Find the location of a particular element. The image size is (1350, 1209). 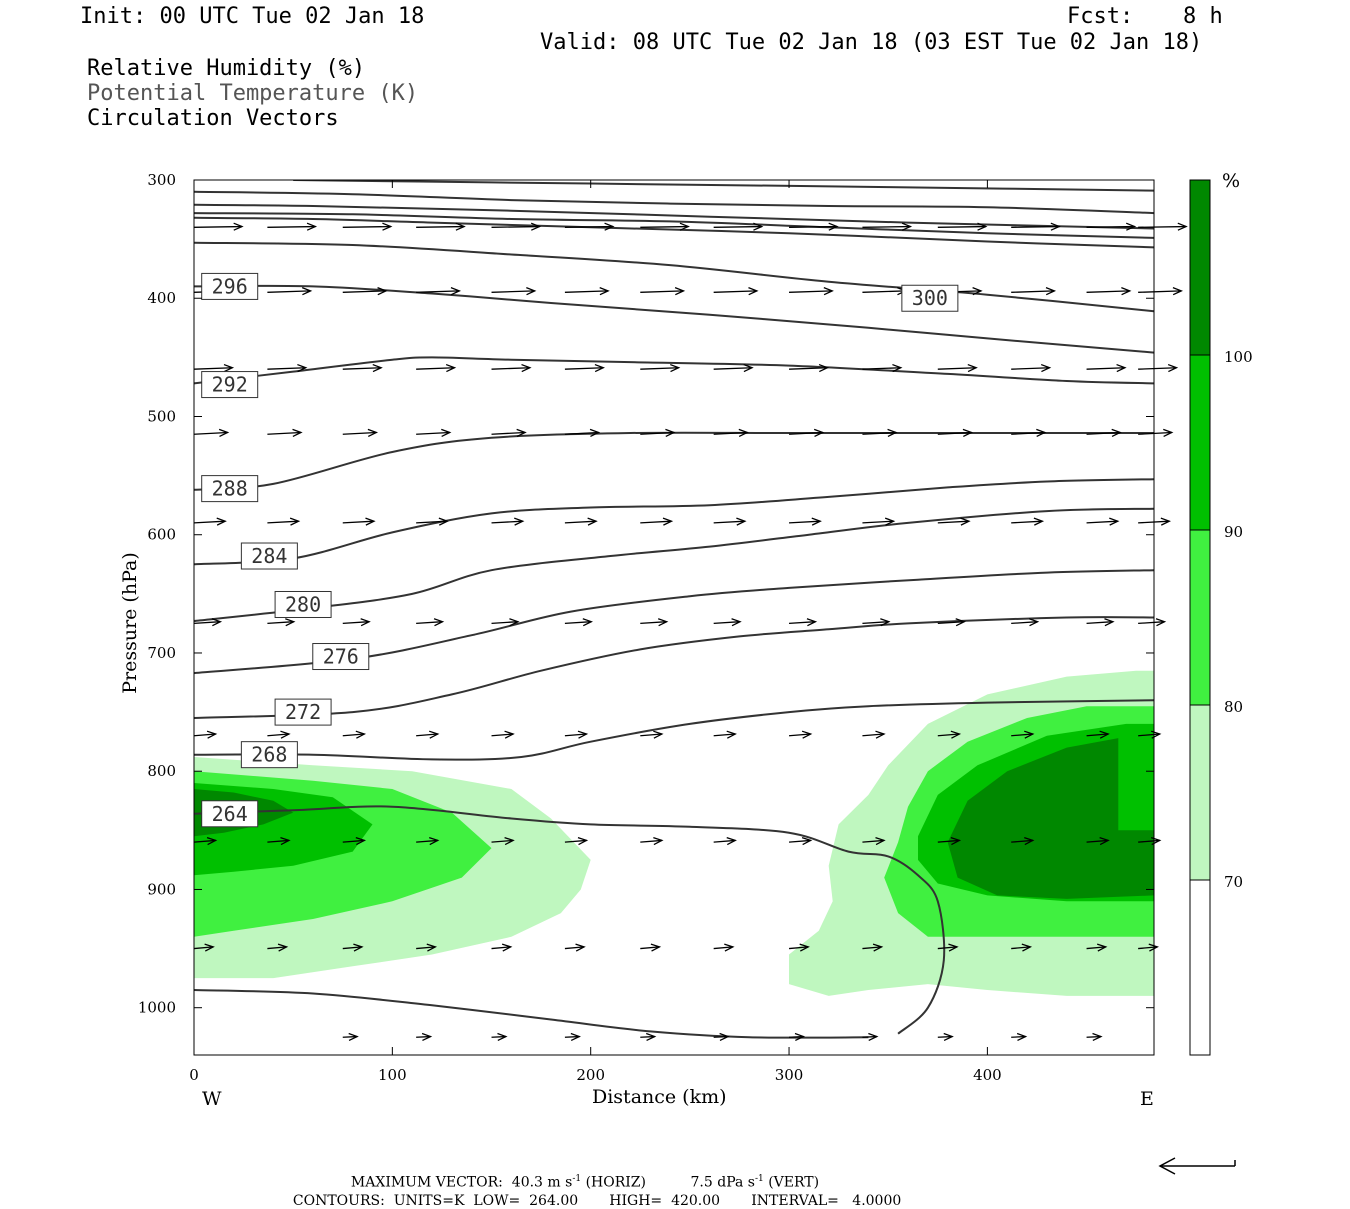

max-vector-vert-type: (VERT) is located at coordinates (794, 1182).